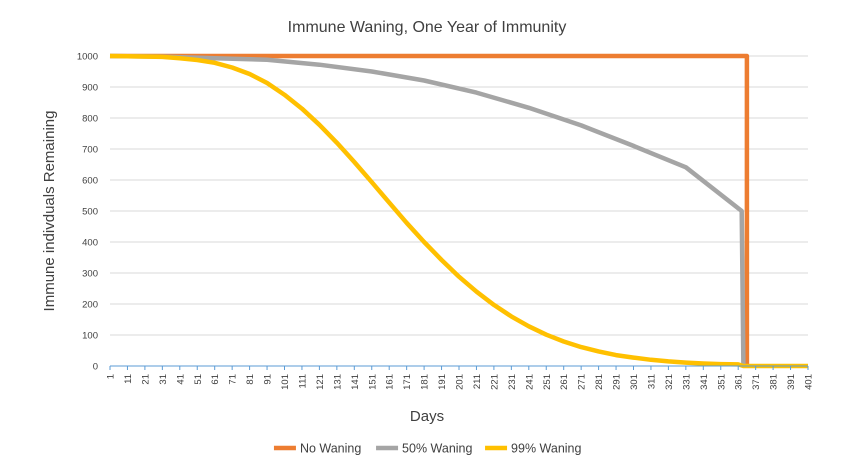  Describe the element at coordinates (302, 381) in the screenshot. I see `x-tick-label: 111` at that location.